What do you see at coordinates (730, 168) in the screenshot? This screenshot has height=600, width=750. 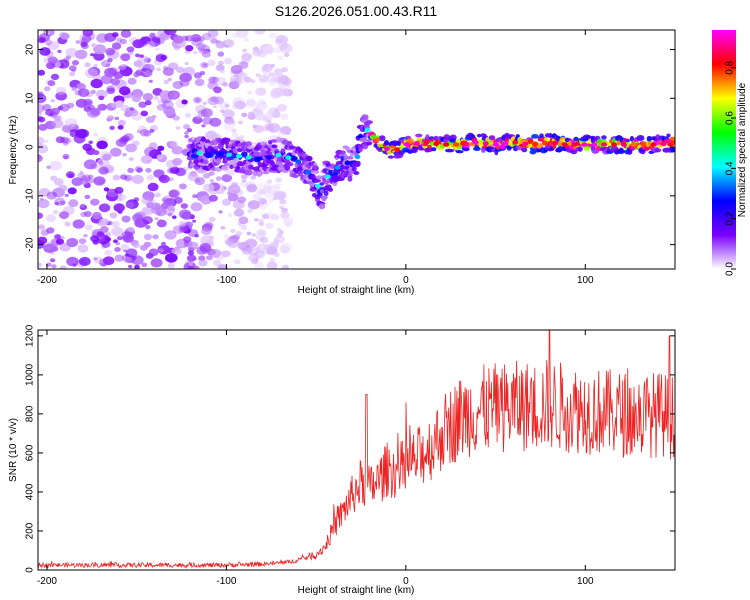 I see `colorbar-tick-label: 0.4` at bounding box center [730, 168].